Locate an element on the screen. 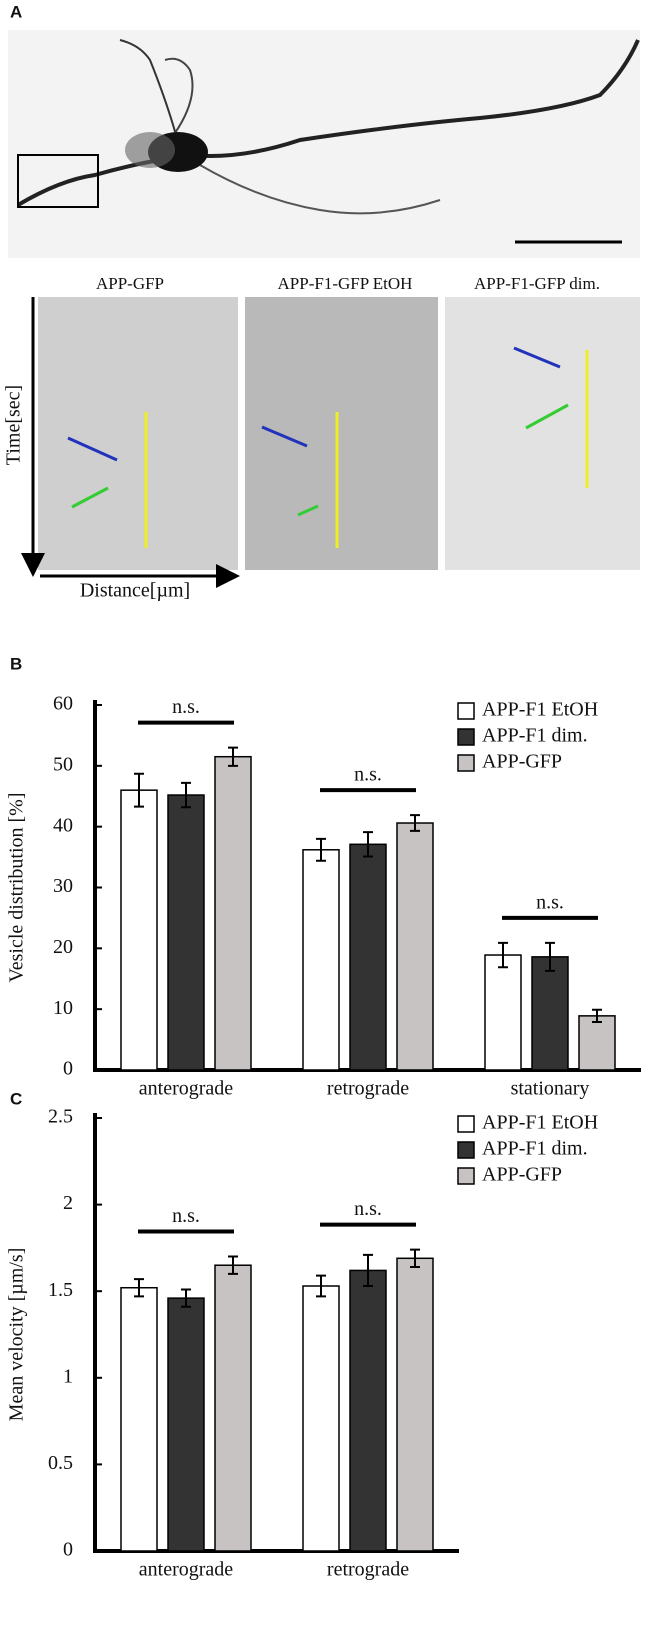  panel-label: C is located at coordinates (16, 1098).